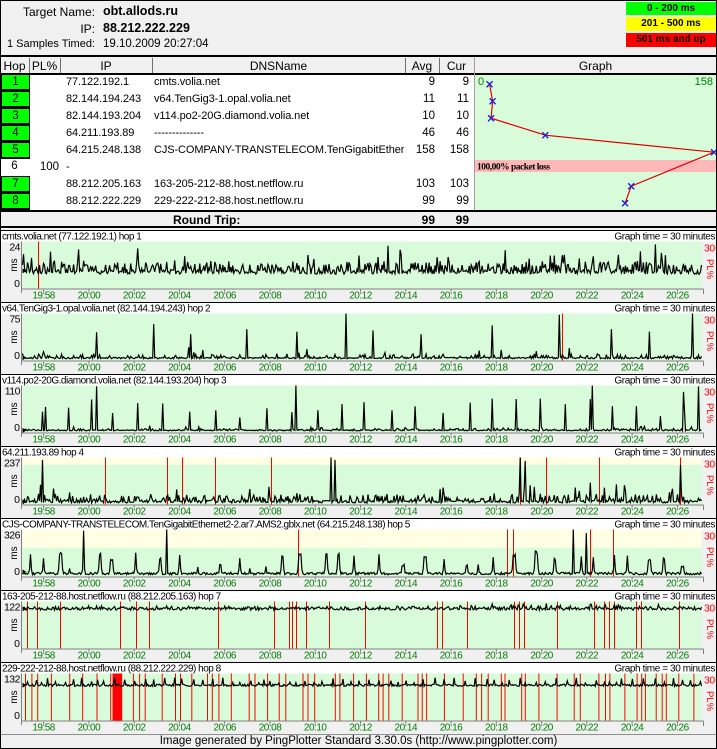 Image resolution: width=717 pixels, height=749 pixels. What do you see at coordinates (12, 536) in the screenshot?
I see `svg-text: 326` at bounding box center [12, 536].